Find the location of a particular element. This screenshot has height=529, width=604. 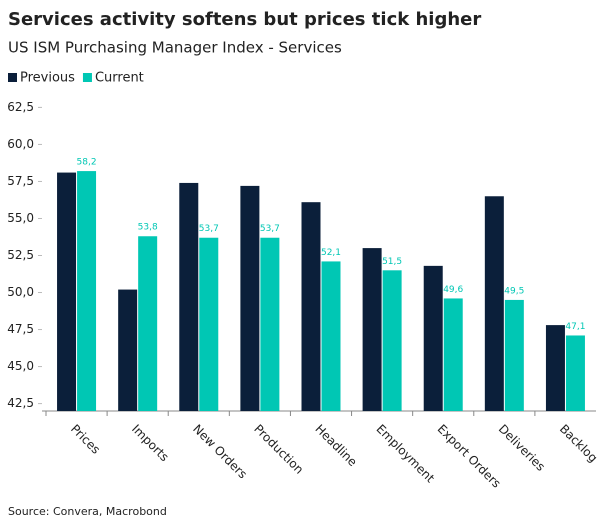

y-tick-label: 57,5 is located at coordinates (20, 181).